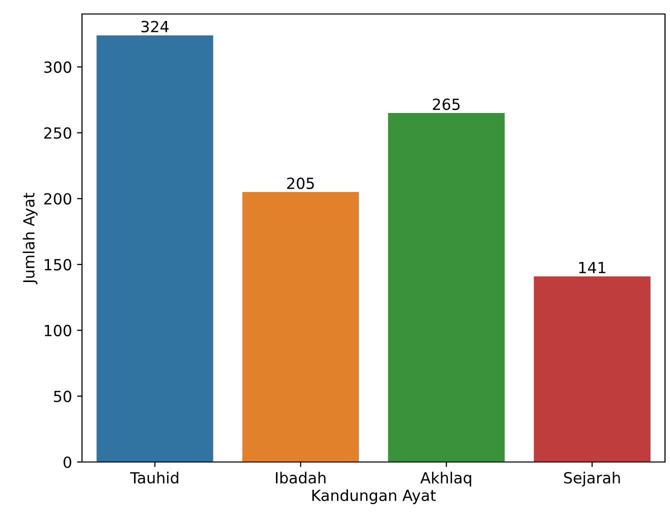  I want to click on data-label: 141, so click(592, 268).